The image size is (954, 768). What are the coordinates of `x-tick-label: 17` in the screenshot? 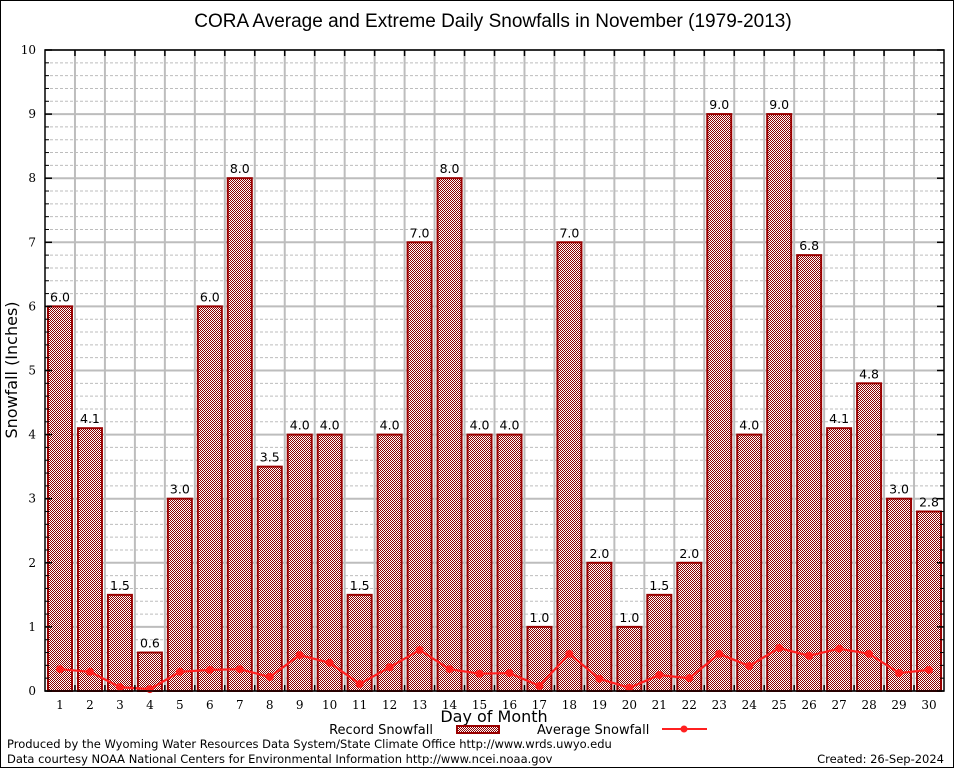 It's located at (539, 705).